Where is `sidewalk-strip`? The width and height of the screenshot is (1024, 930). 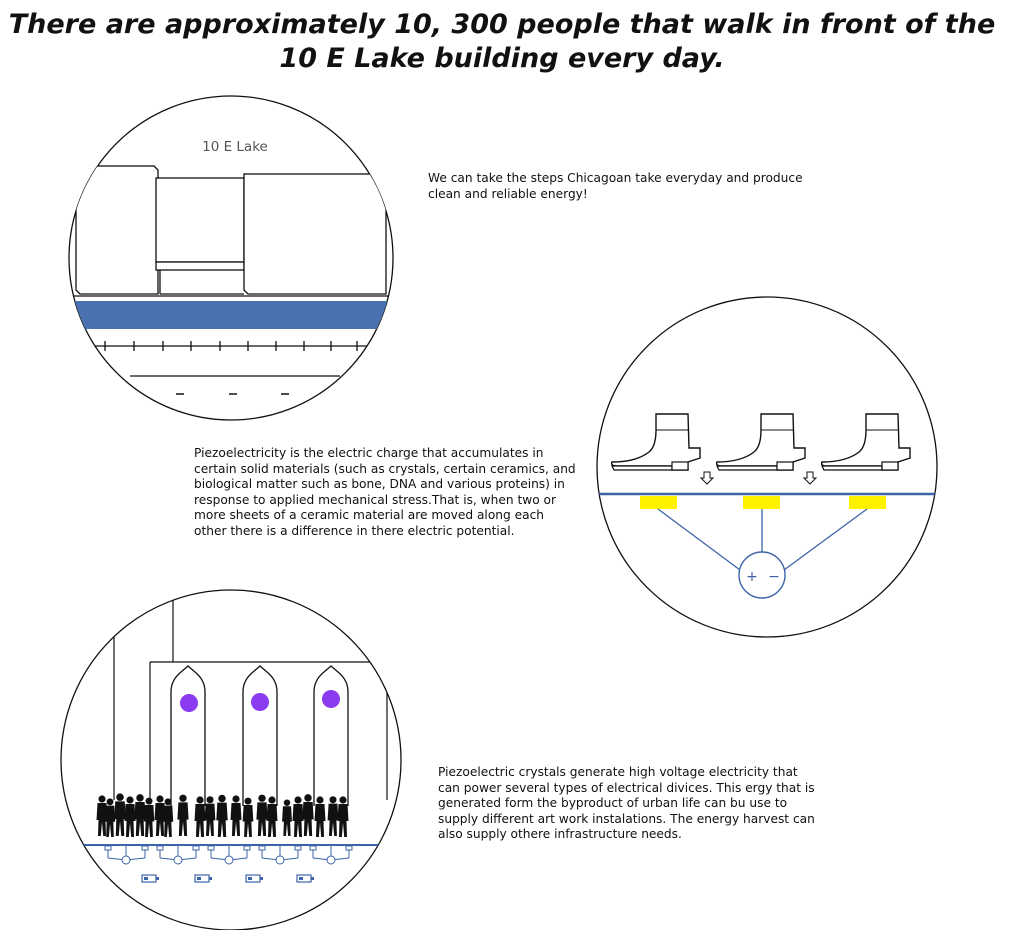
sidewalk-strip is located at coordinates (231, 315).